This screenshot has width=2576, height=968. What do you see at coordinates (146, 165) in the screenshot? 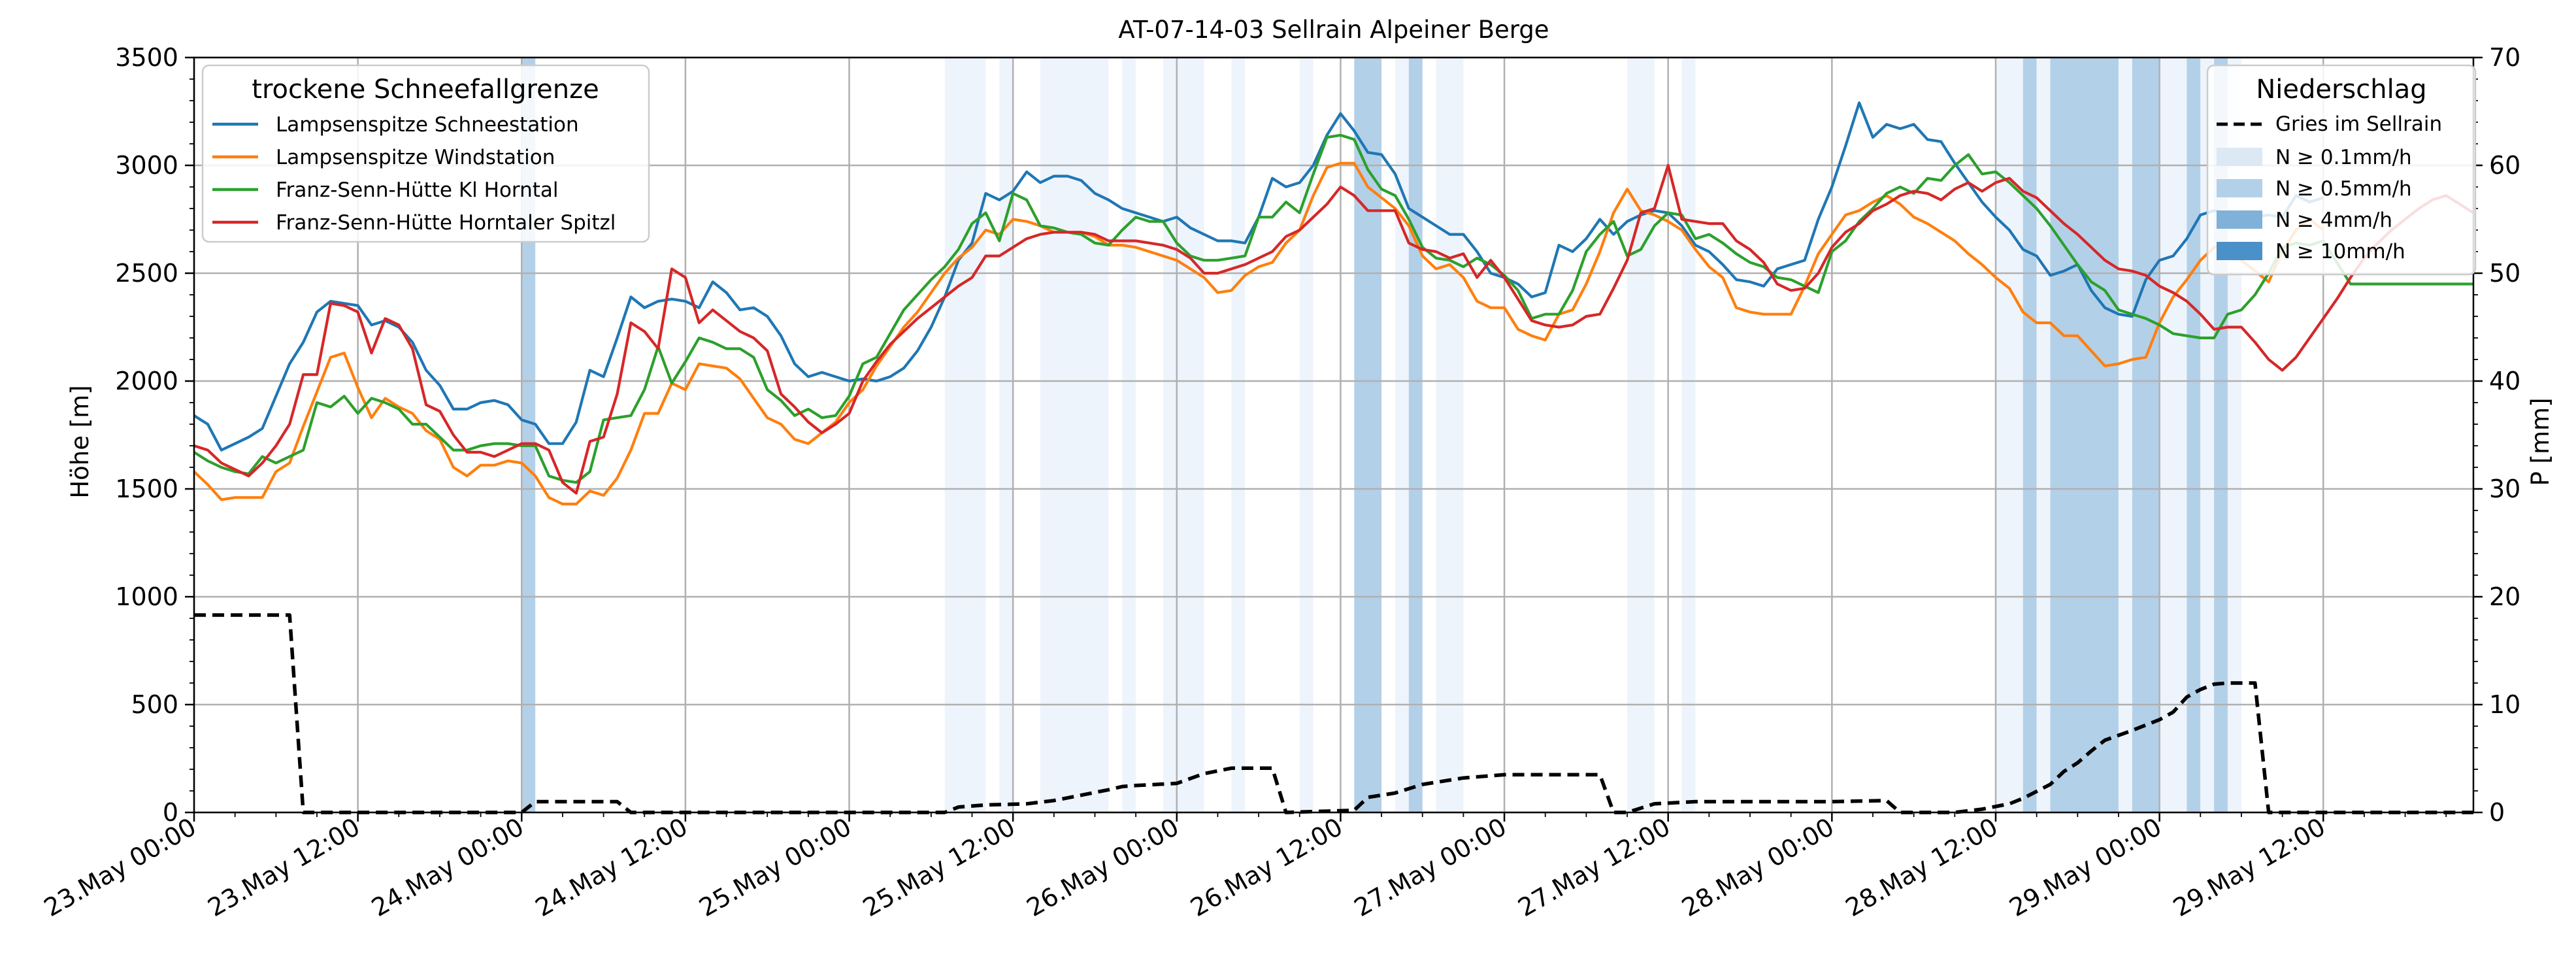
I see `y-tick-label: 3000` at bounding box center [146, 165].